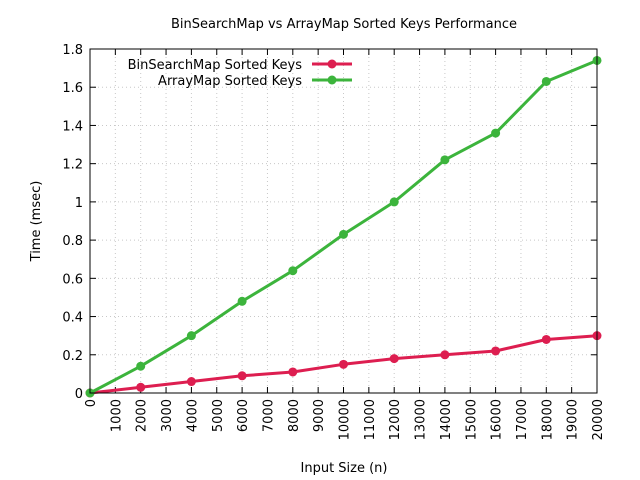  Describe the element at coordinates (116, 415) in the screenshot. I see `x-tick-label: 1000` at that location.